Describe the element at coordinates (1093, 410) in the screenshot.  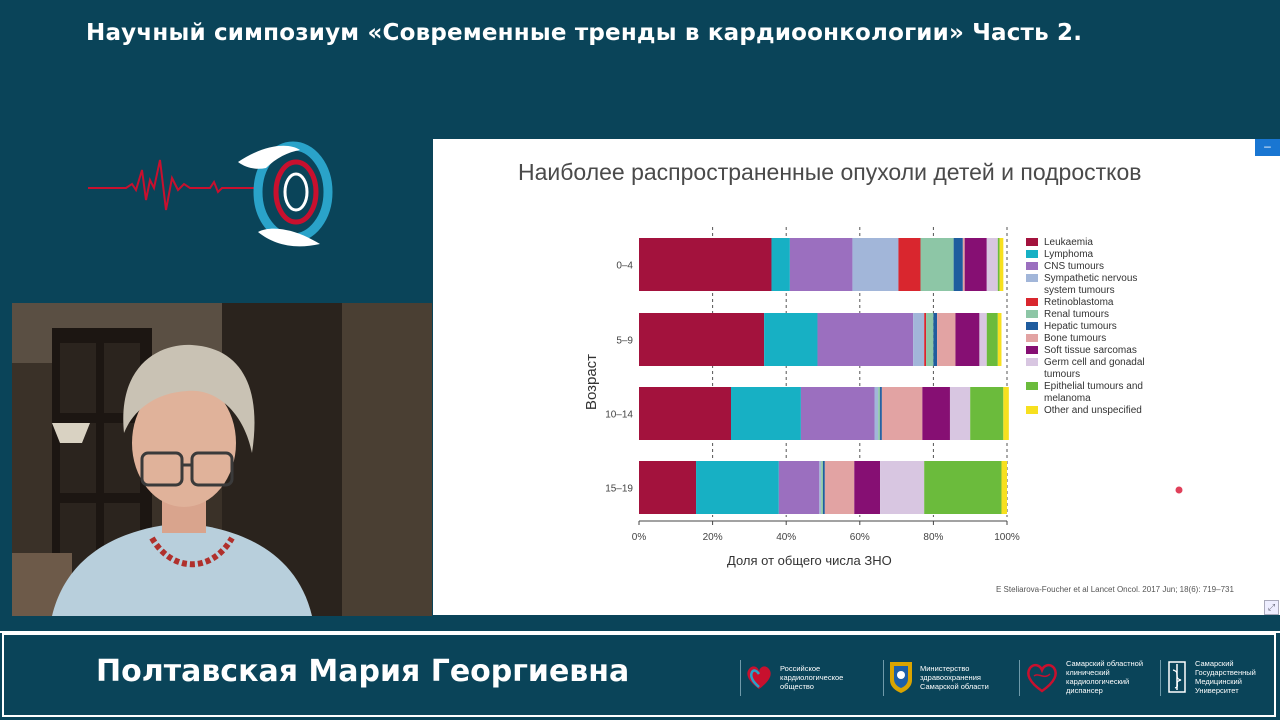
I see `legend-label: Other and unspecified` at that location.